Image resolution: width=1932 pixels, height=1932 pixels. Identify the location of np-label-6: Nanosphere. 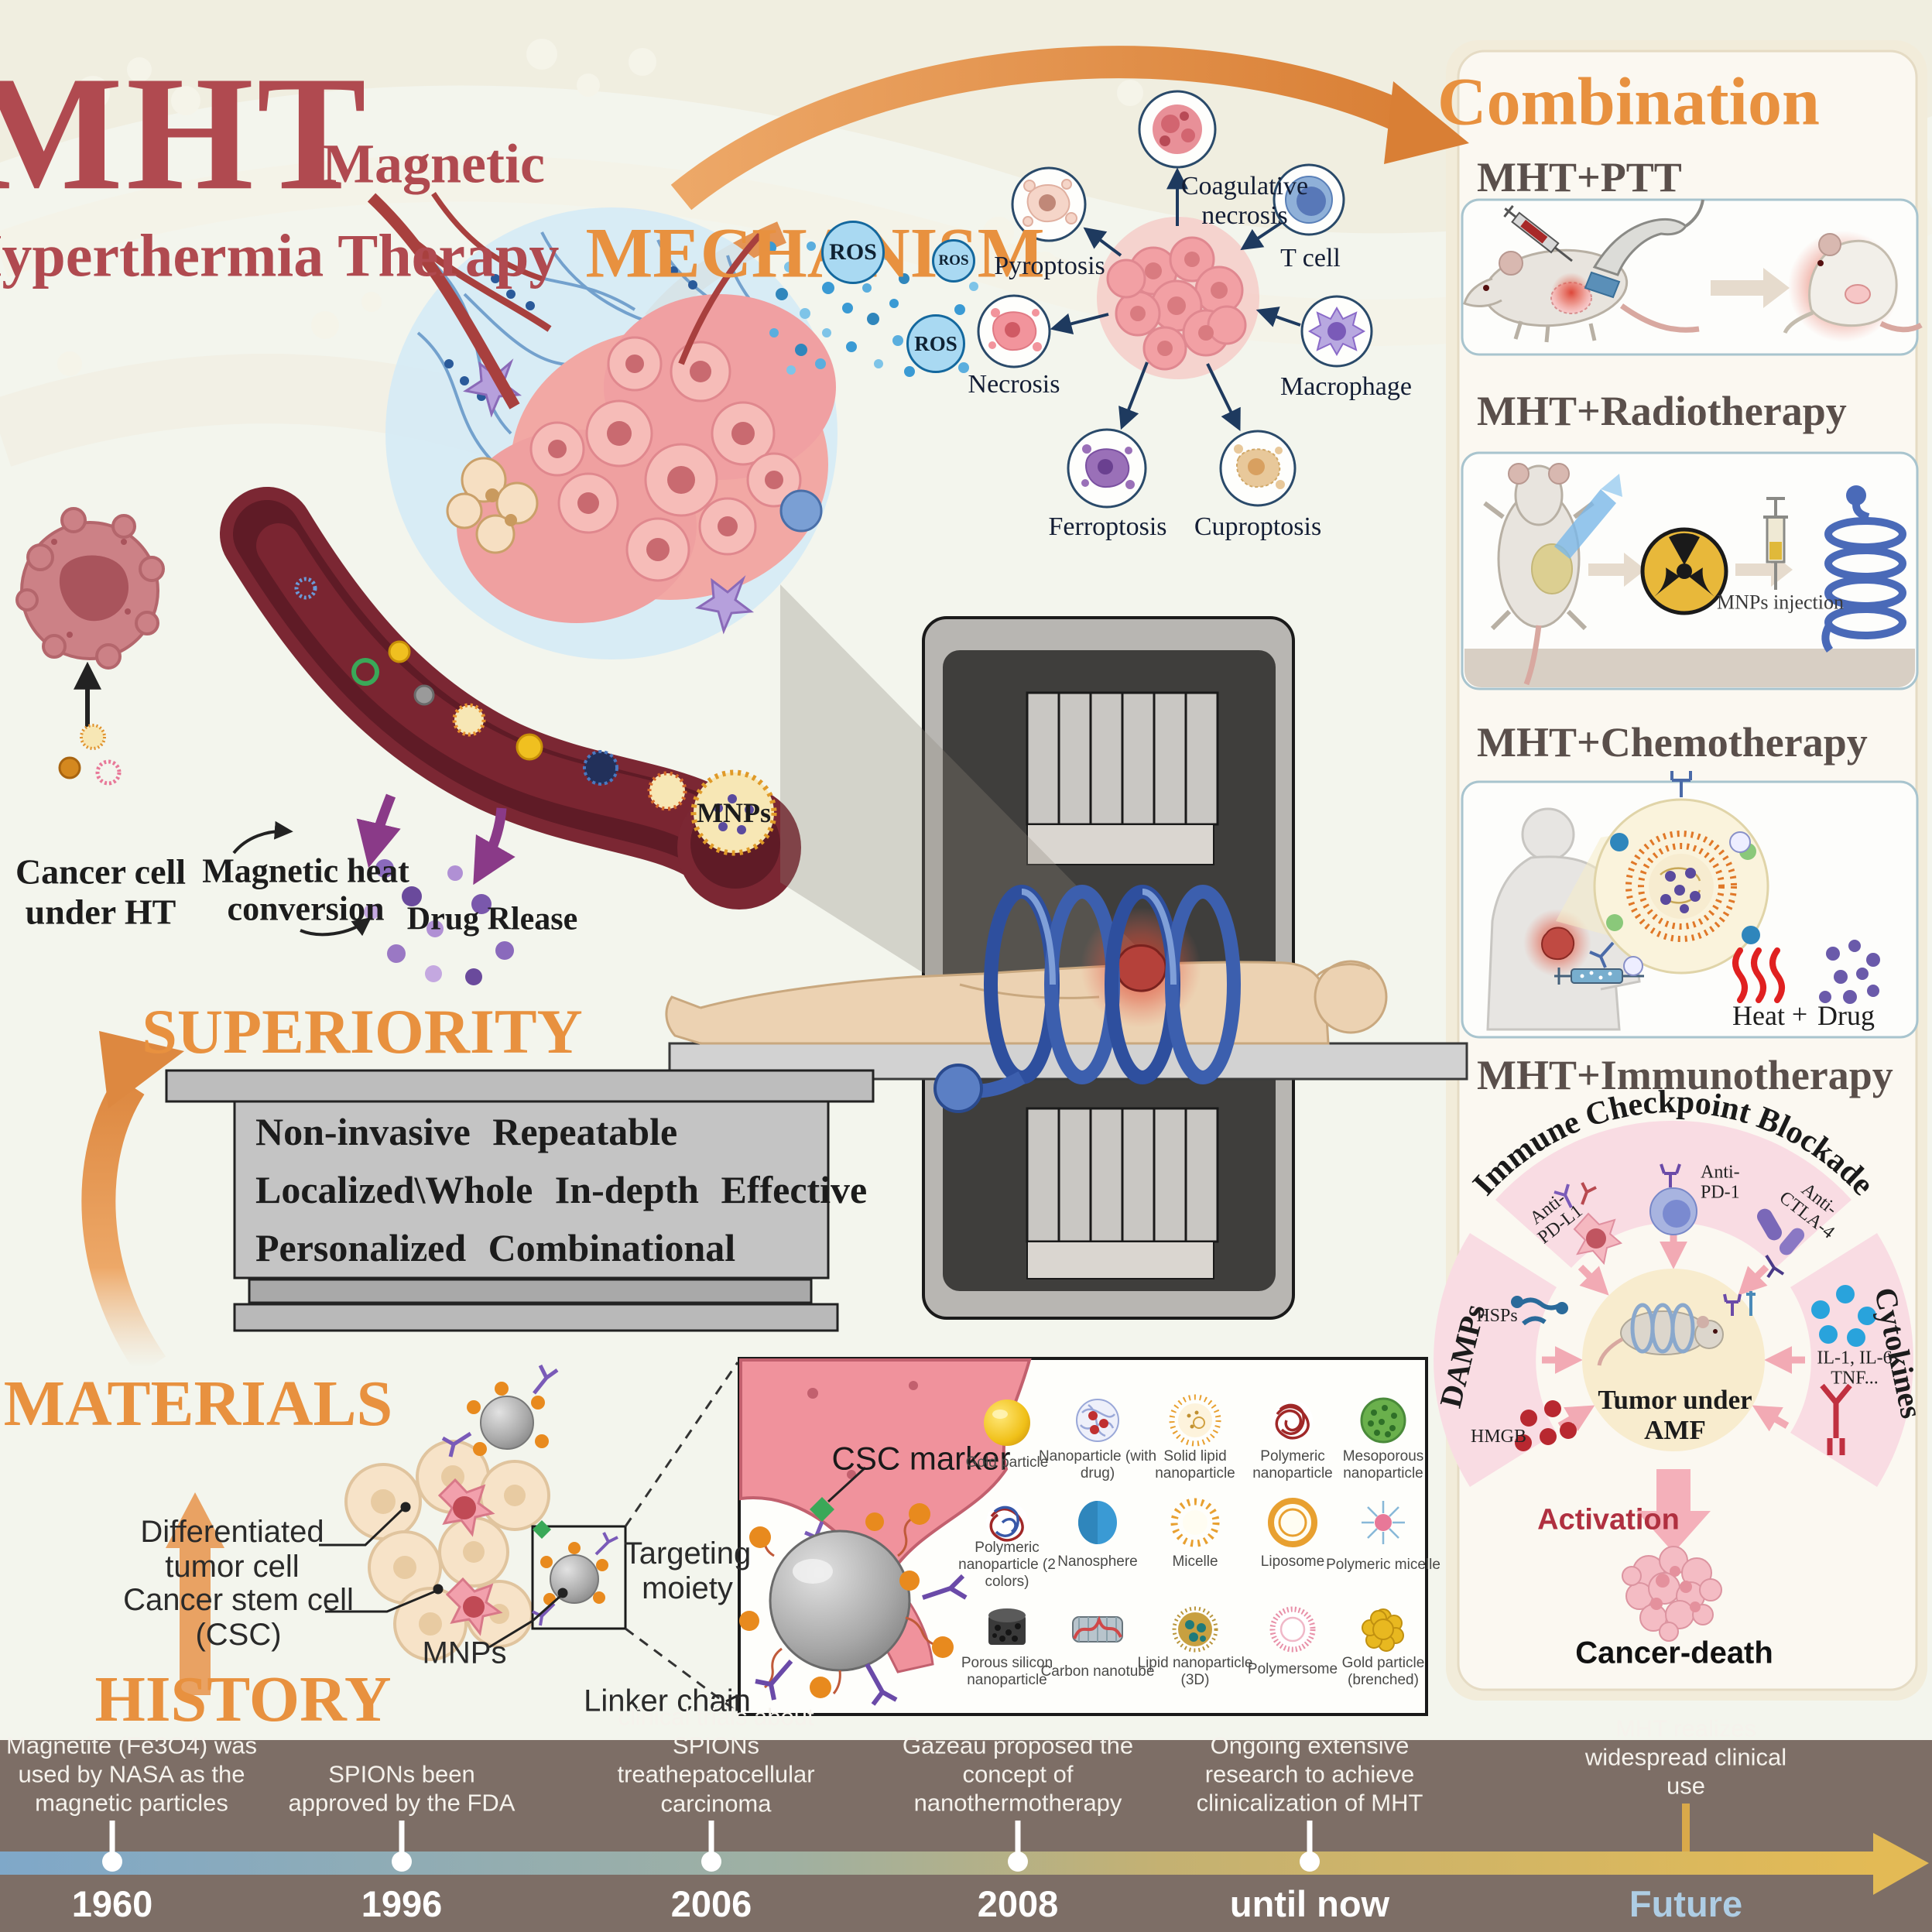
(1097, 1562).